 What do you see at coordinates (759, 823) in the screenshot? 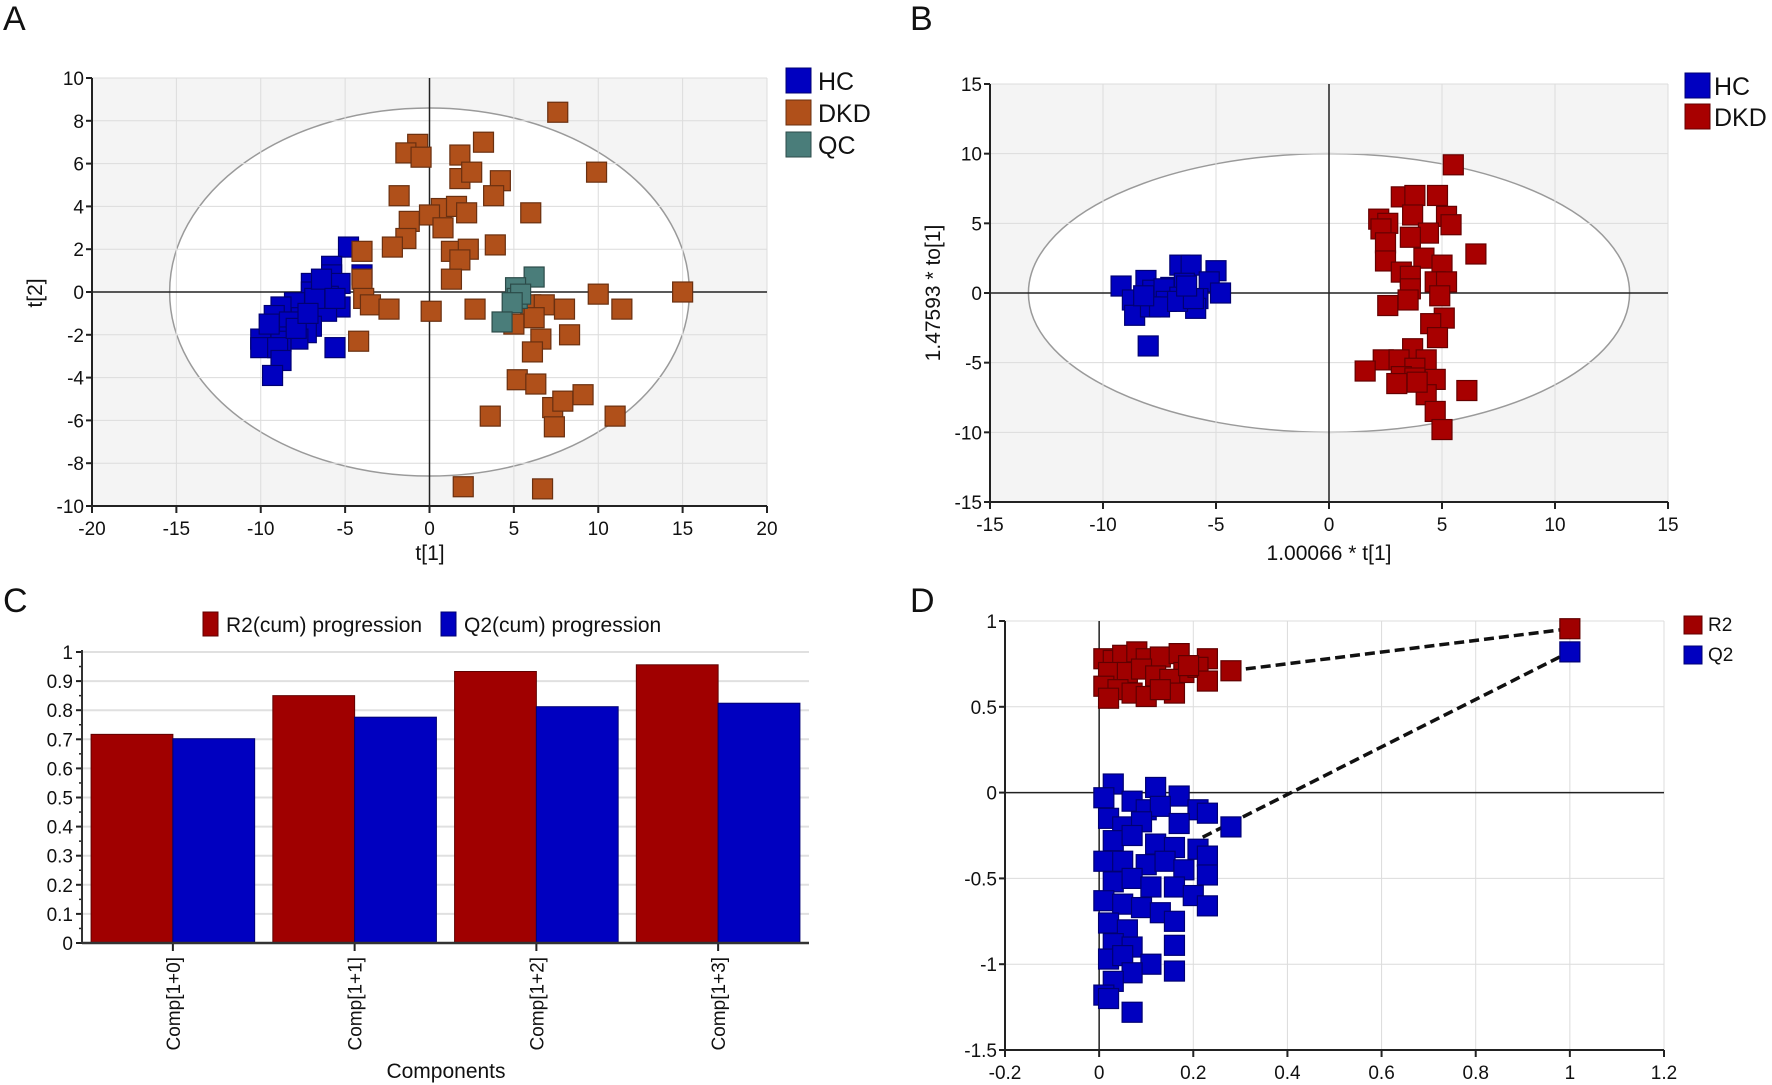
I see `bar-q2` at bounding box center [759, 823].